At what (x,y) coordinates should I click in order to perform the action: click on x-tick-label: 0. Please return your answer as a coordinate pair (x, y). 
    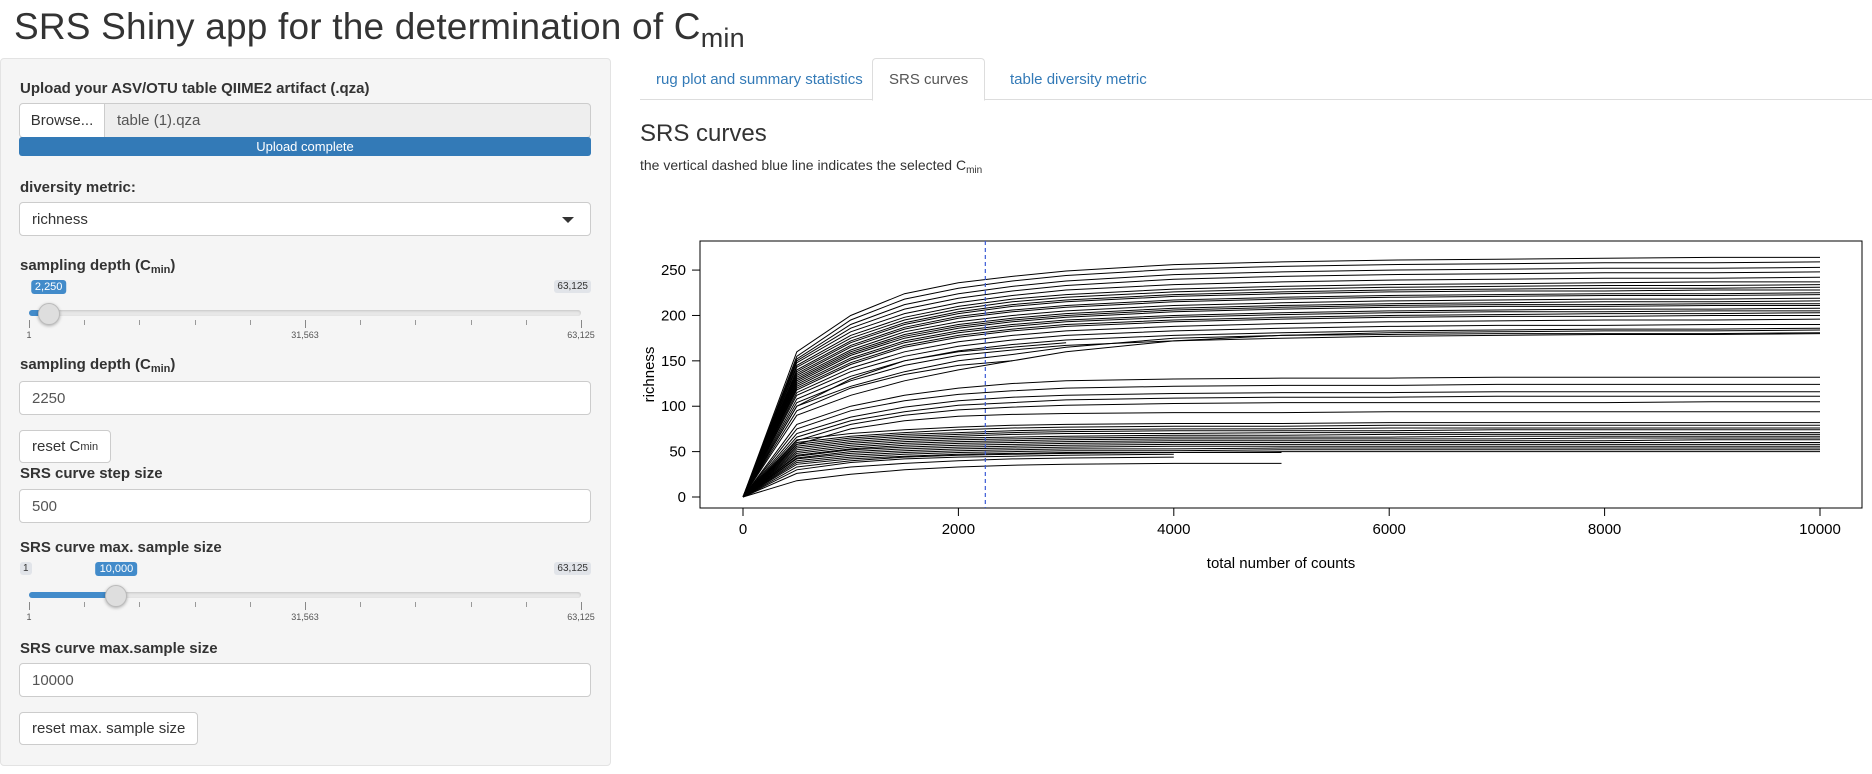
    Looking at the image, I should click on (743, 529).